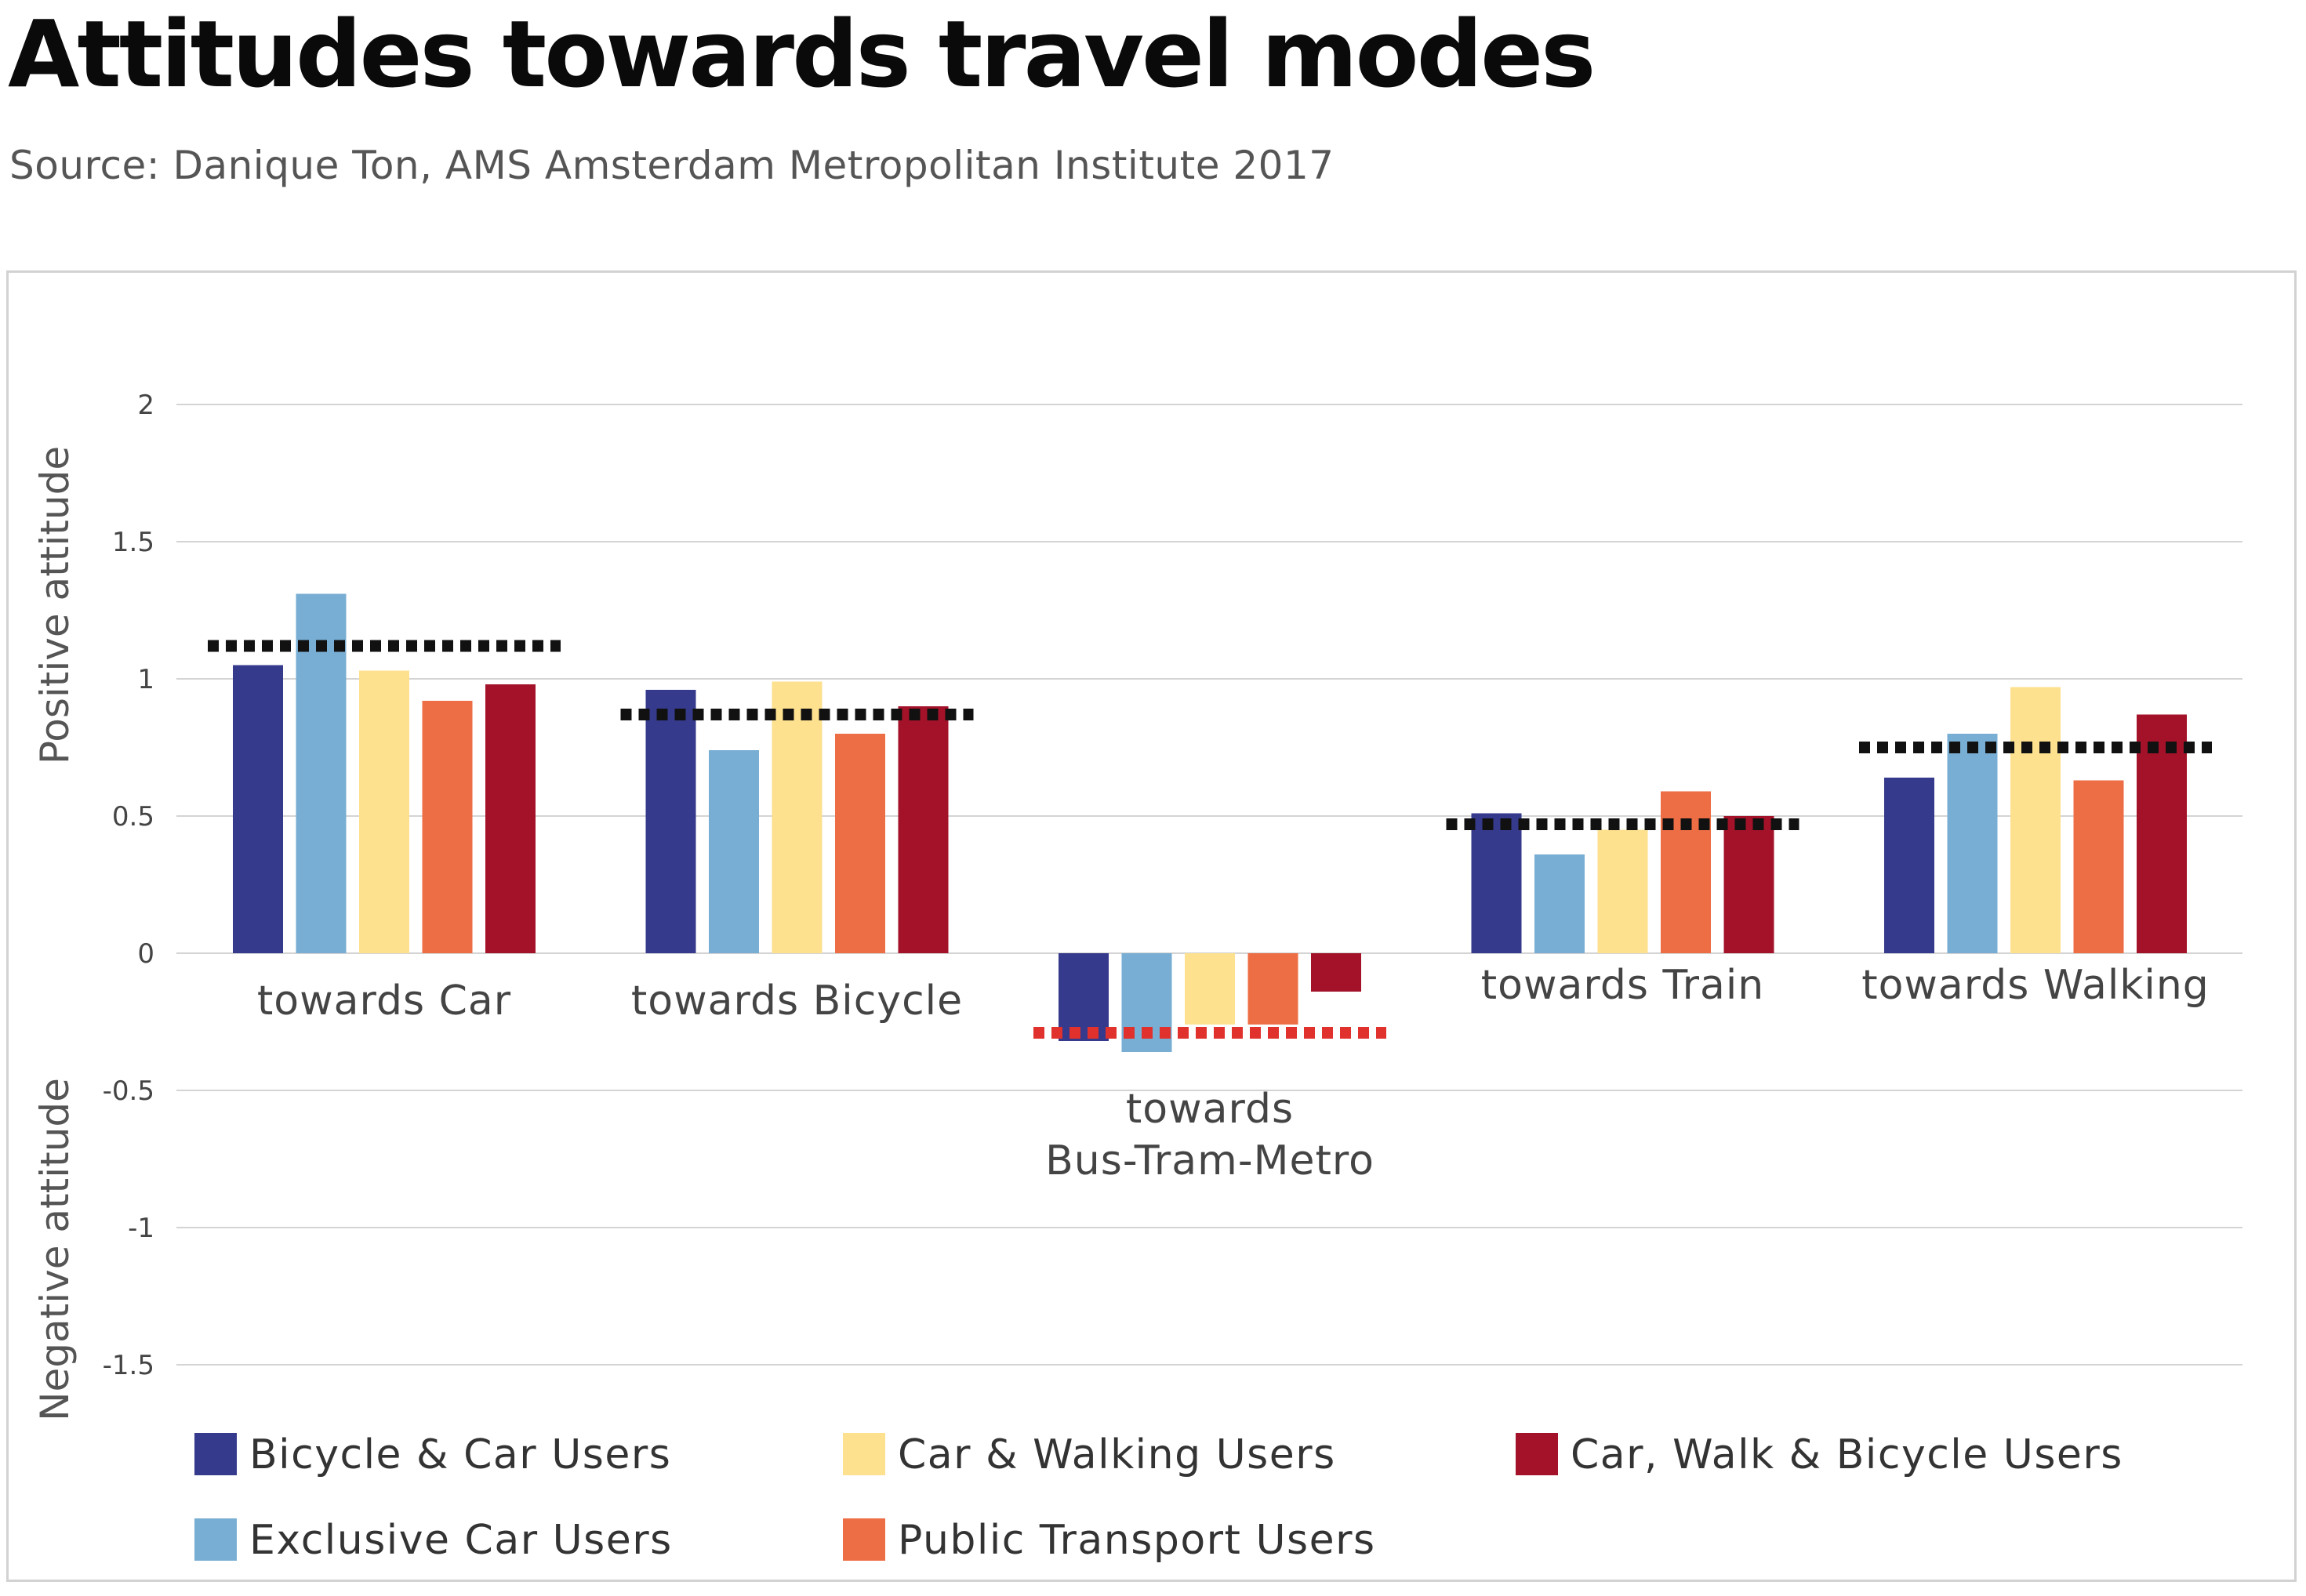 Image resolution: width=2306 pixels, height=1596 pixels. Describe the element at coordinates (460, 1454) in the screenshot. I see `legend-label: Bicycle & Car Users` at that location.